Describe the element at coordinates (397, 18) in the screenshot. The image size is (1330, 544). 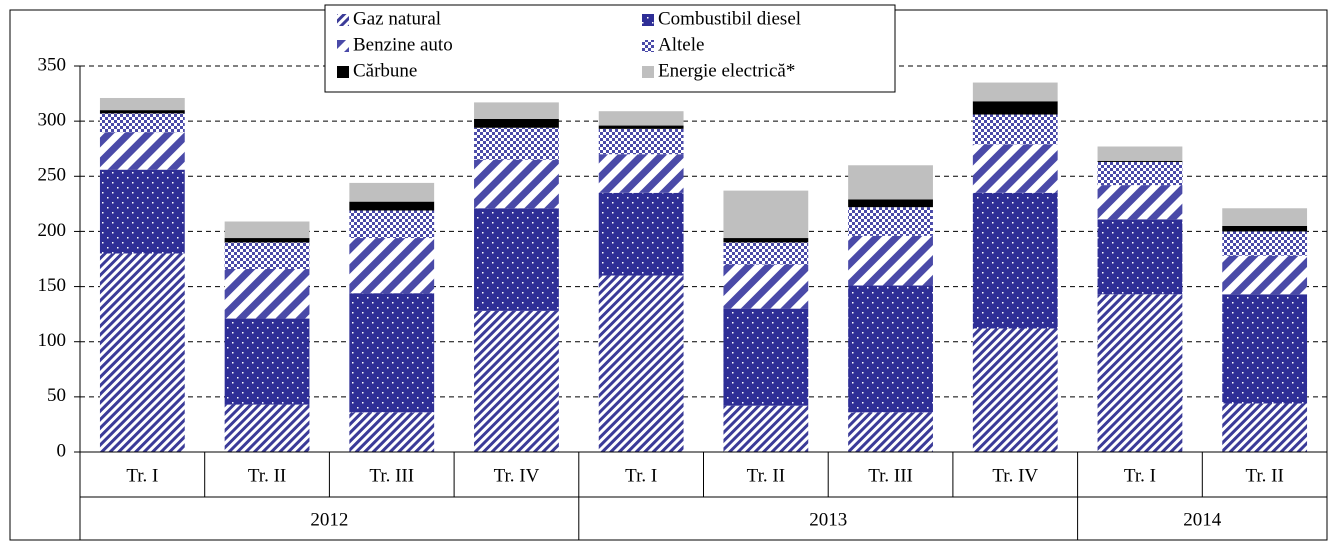
I see `legend-label: Gaz natural` at that location.